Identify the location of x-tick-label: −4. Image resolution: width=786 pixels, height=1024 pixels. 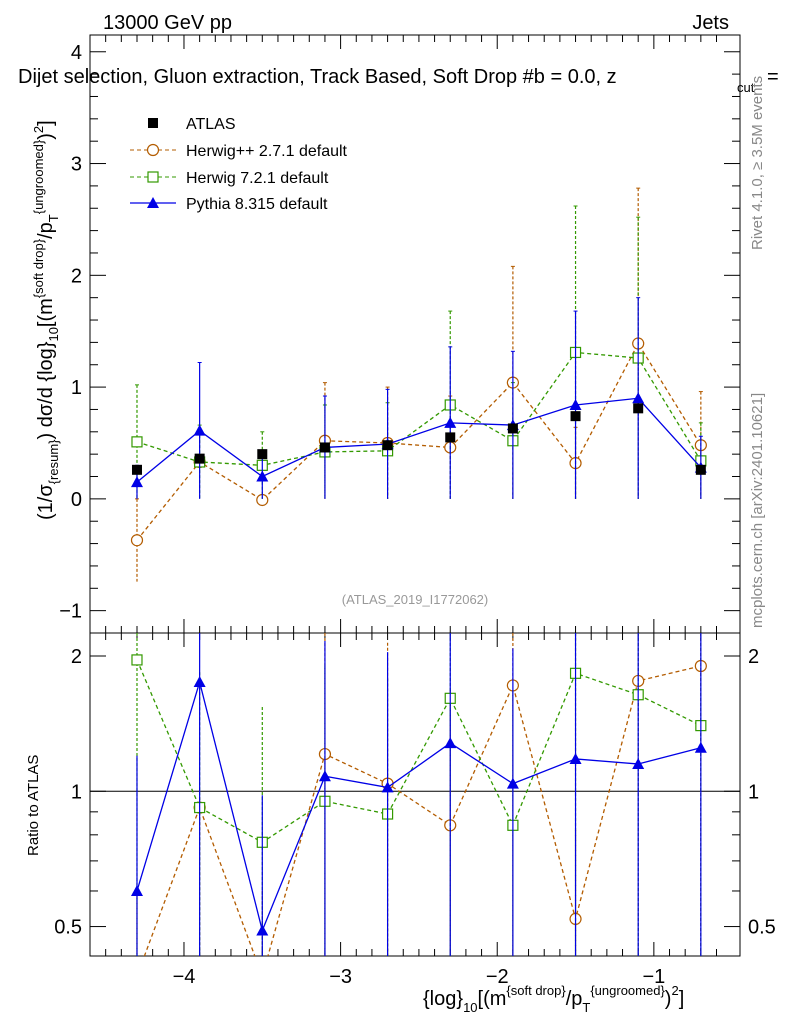
(184, 977).